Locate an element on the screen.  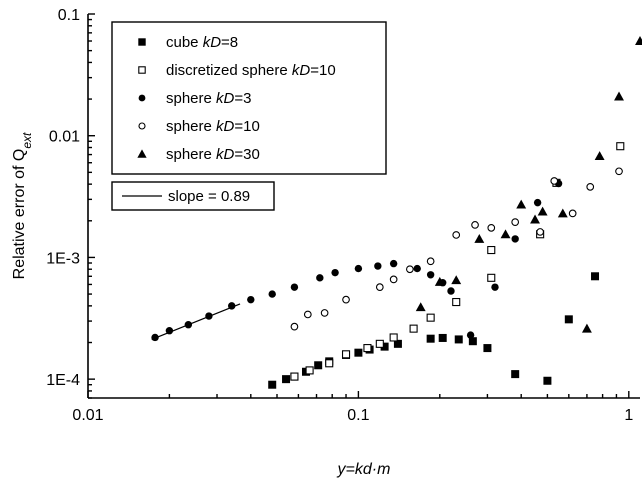
y-tick-label: 0.1 is located at coordinates (69, 15).